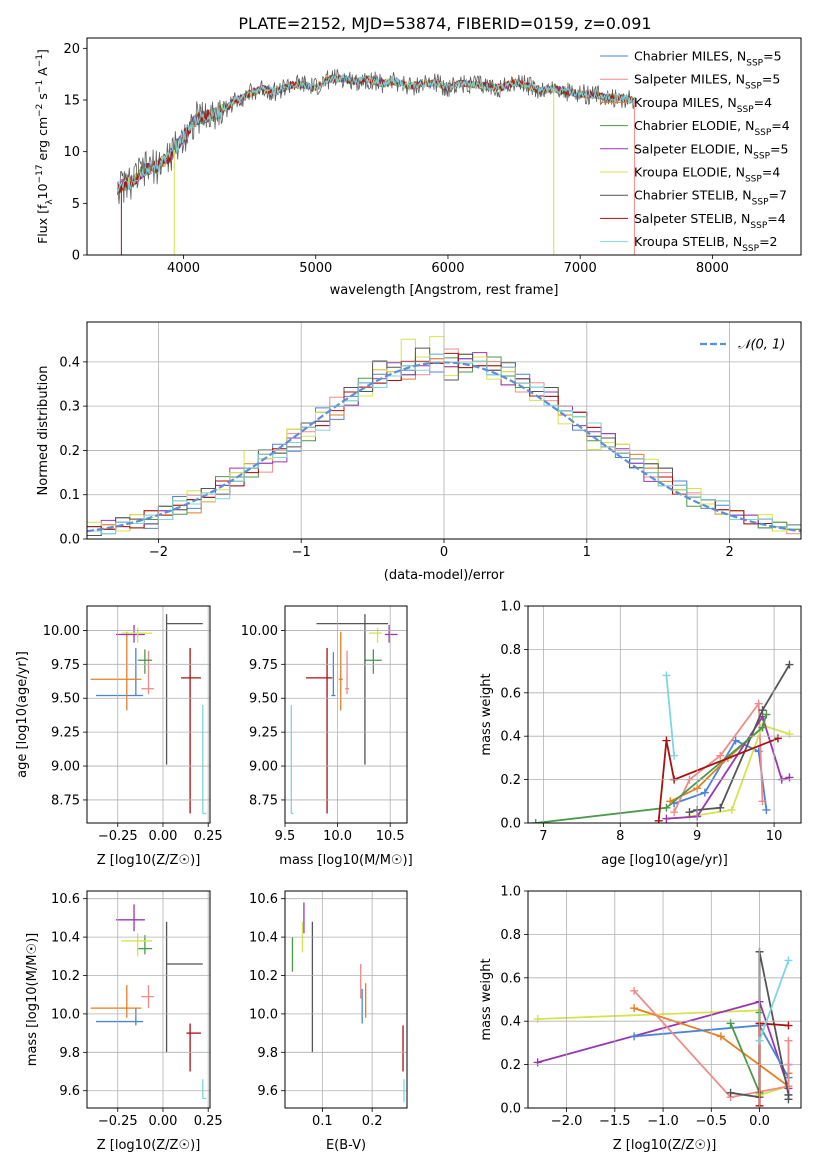 This screenshot has height=1170, width=819. Describe the element at coordinates (158, 552) in the screenshot. I see `x-tick-label: −2` at that location.